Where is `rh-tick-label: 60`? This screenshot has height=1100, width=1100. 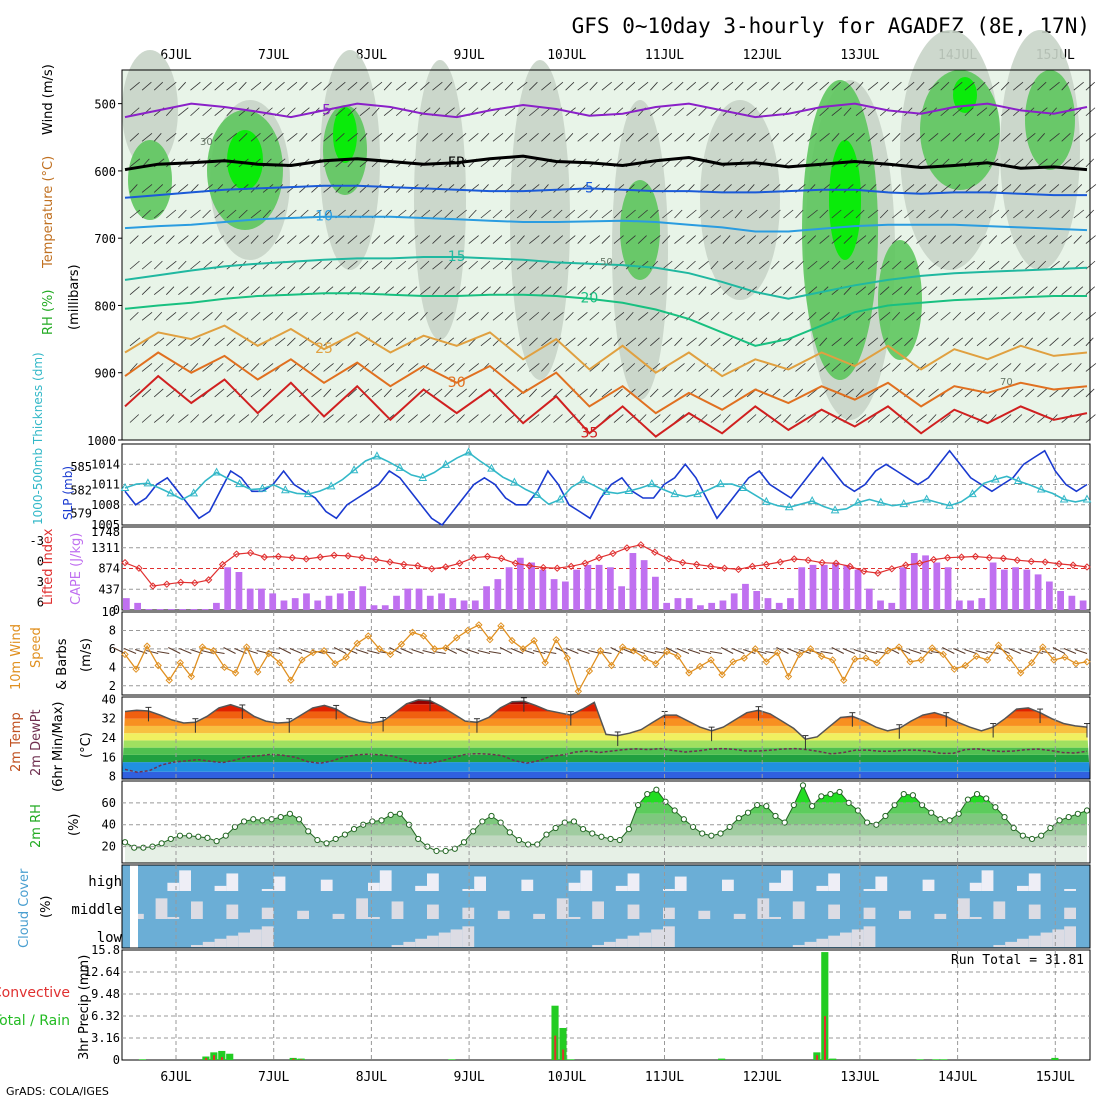
rh-tick-label: 60 is located at coordinates (109, 803).